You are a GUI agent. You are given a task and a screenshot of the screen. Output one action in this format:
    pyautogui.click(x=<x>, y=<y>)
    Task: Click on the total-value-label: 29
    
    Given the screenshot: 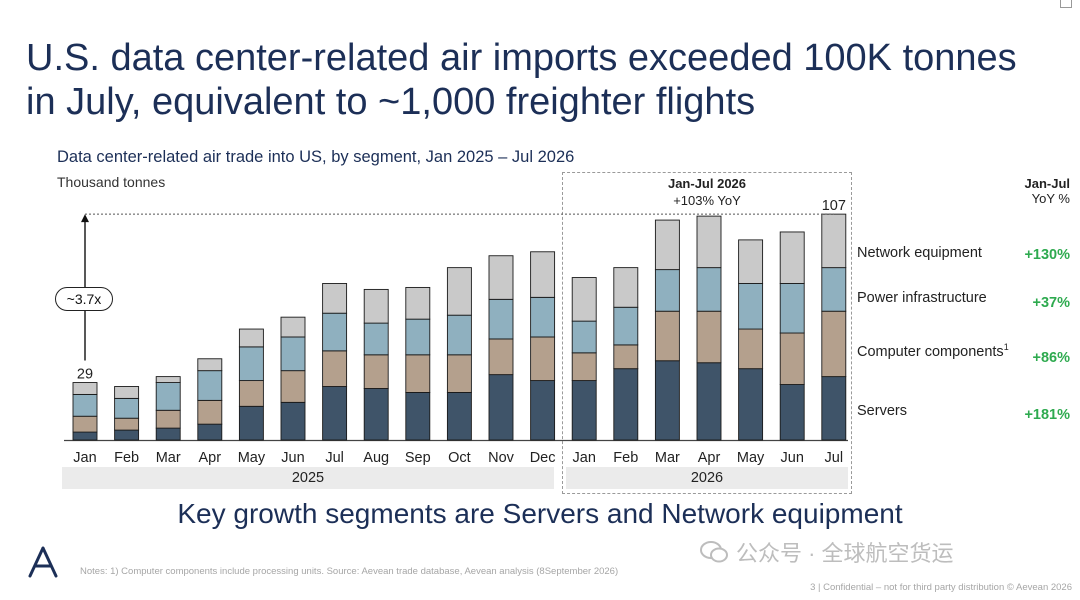 What is the action you would take?
    pyautogui.click(x=85, y=375)
    